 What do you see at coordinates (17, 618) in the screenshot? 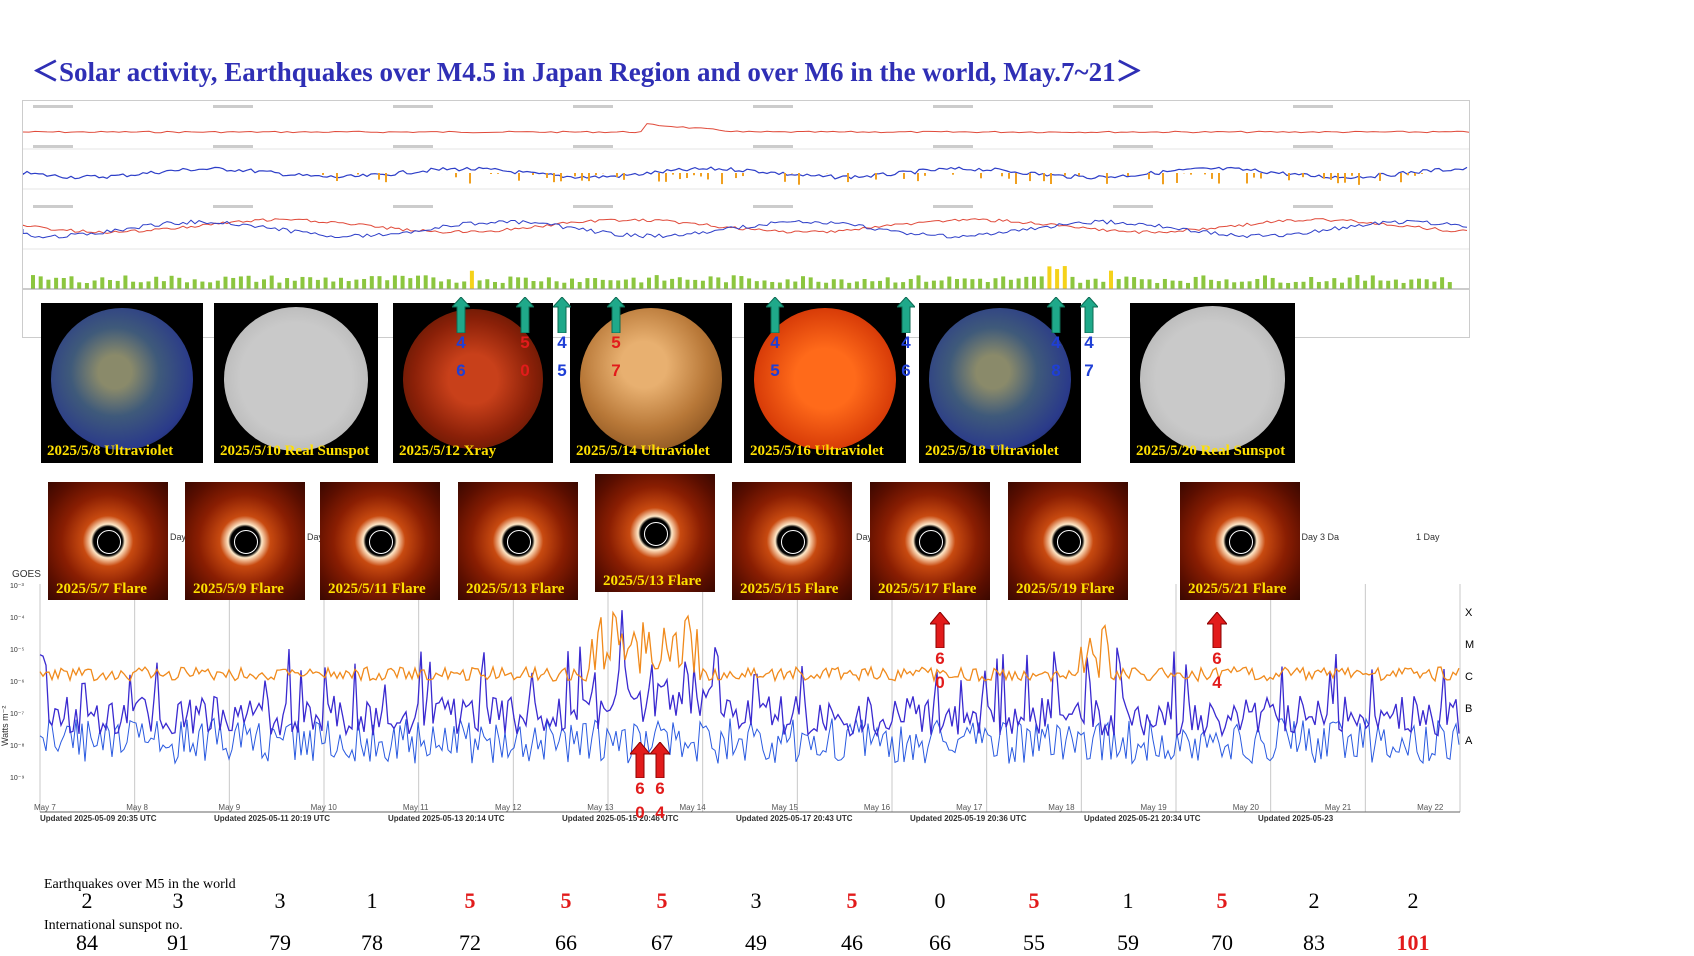
I see `y-tick-label: 10⁻⁴` at bounding box center [17, 618].